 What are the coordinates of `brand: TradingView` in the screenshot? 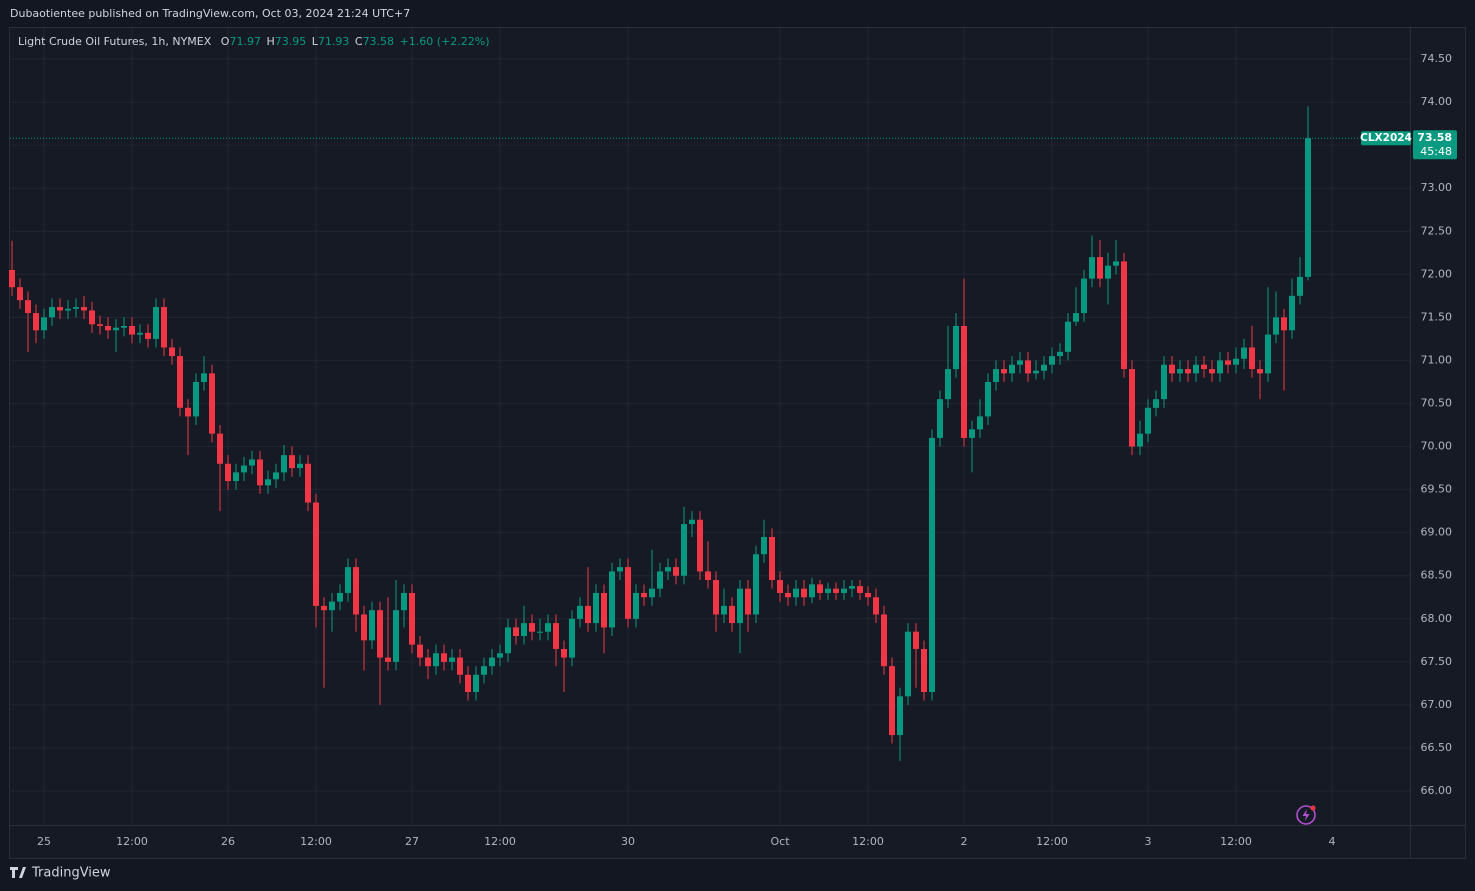 It's located at (60, 873).